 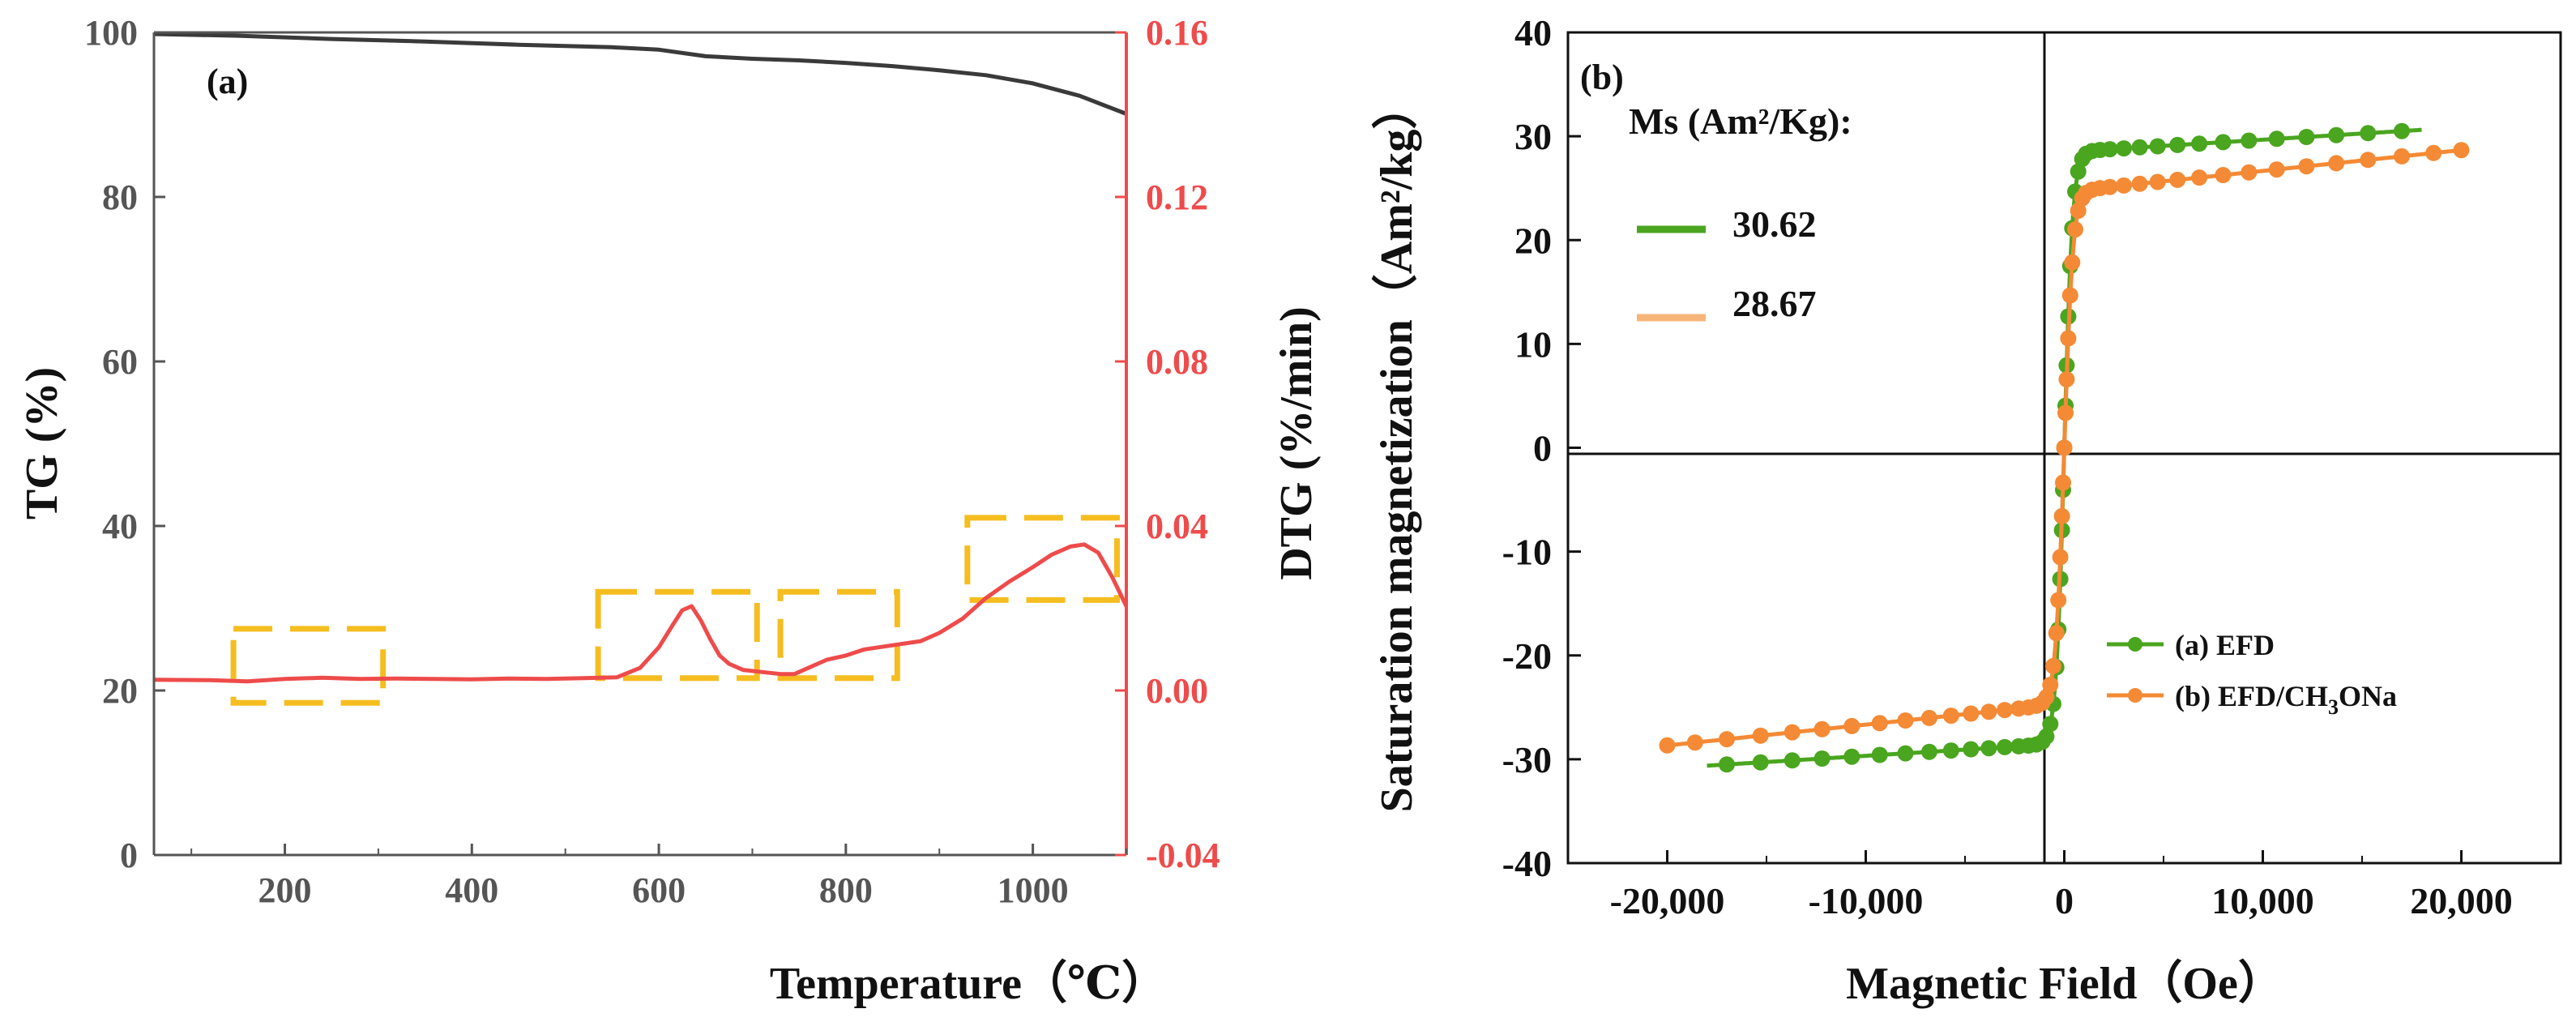 I want to click on a-x-tick-label: 800, so click(x=846, y=890).